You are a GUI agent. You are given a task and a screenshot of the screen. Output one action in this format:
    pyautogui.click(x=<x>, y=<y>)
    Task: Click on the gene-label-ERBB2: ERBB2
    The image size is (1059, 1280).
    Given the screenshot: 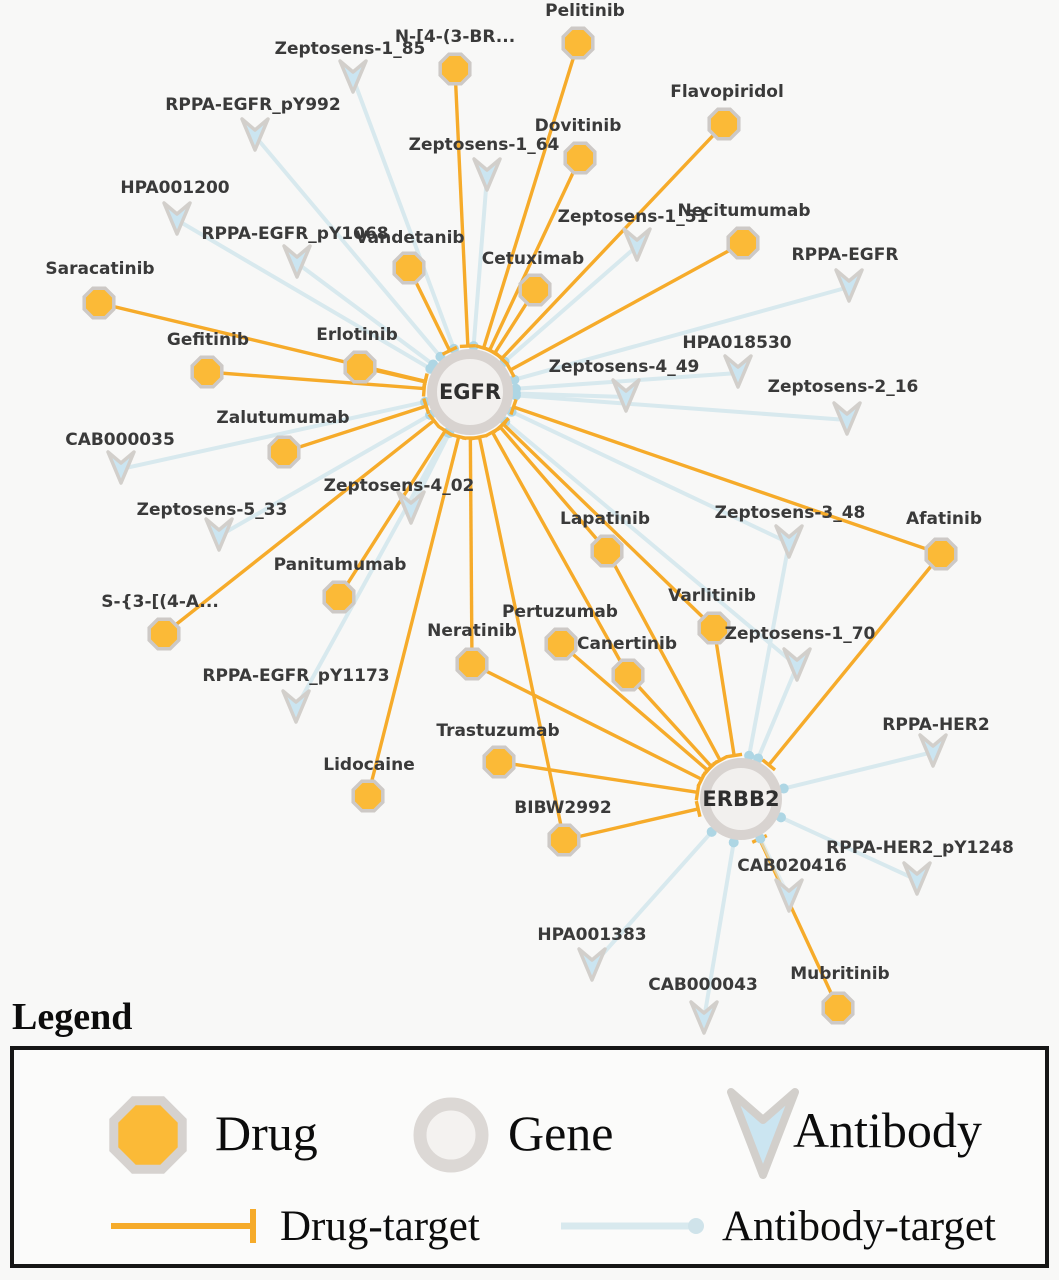 What is the action you would take?
    pyautogui.click(x=740, y=799)
    